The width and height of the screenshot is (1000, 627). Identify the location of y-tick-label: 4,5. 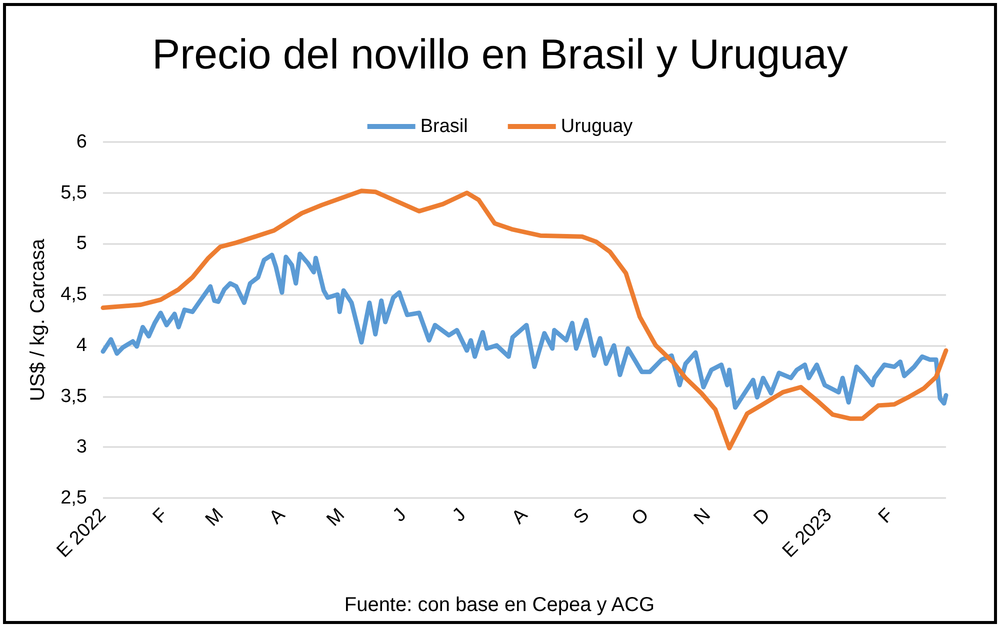
(73, 295).